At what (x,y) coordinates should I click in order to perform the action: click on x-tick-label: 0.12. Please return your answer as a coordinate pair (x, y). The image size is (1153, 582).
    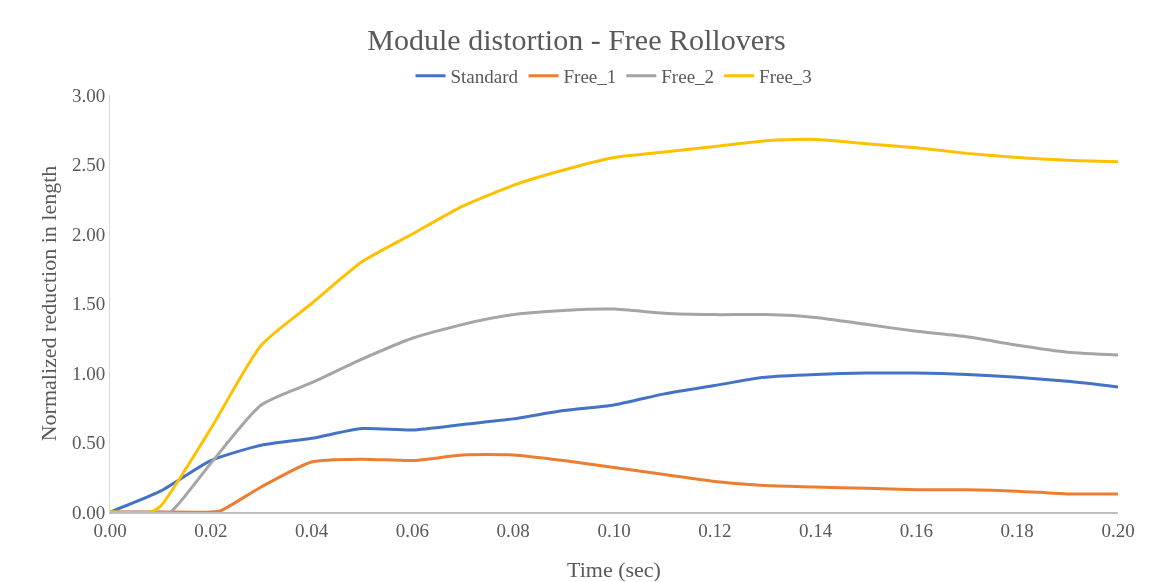
    Looking at the image, I should click on (715, 530).